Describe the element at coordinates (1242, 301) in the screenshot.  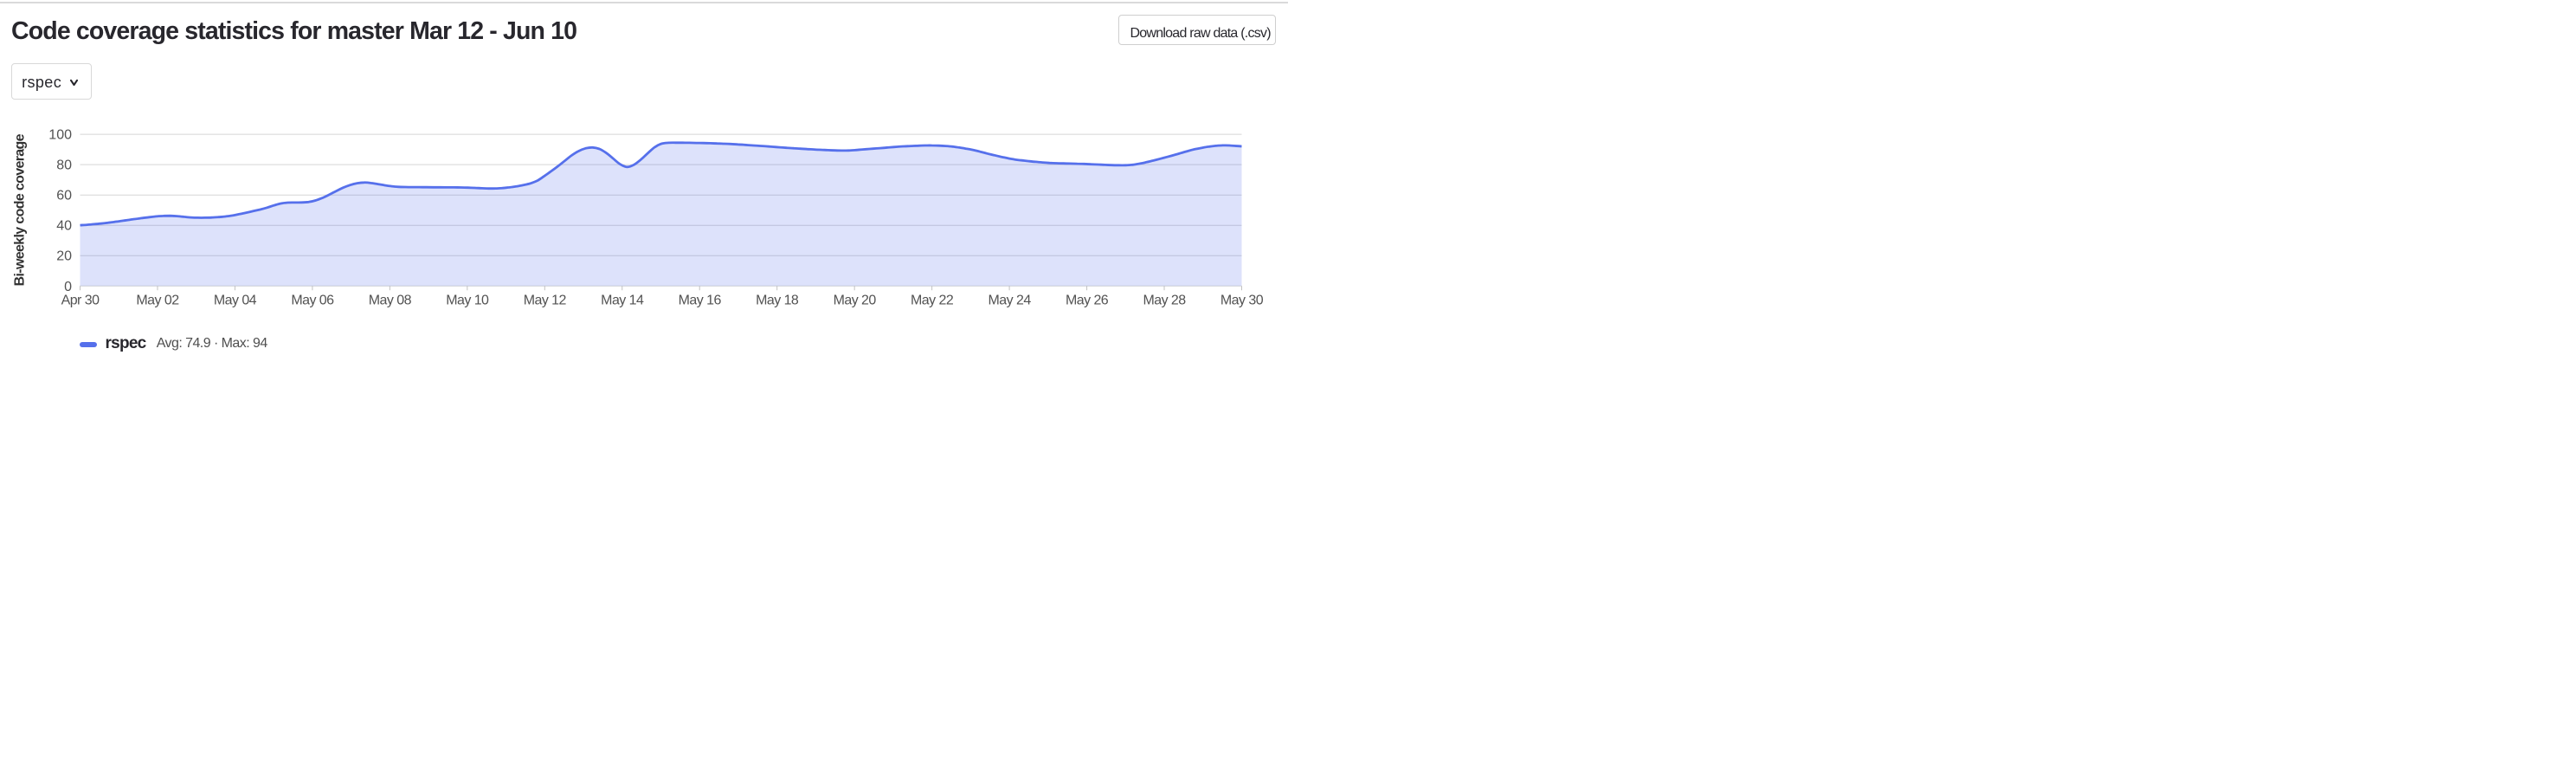
I see `svg-text: May 30` at that location.